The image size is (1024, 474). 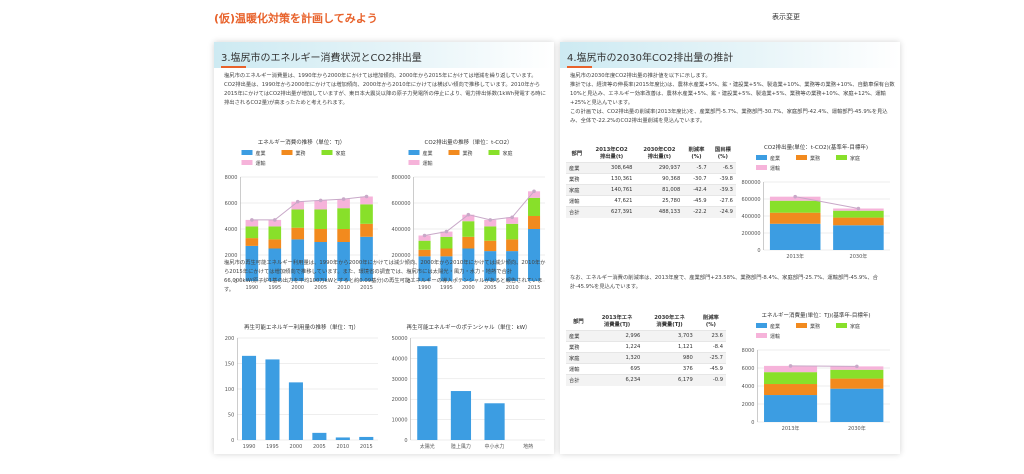 What do you see at coordinates (815, 326) in the screenshot?
I see `legend-label: 業務` at bounding box center [815, 326].